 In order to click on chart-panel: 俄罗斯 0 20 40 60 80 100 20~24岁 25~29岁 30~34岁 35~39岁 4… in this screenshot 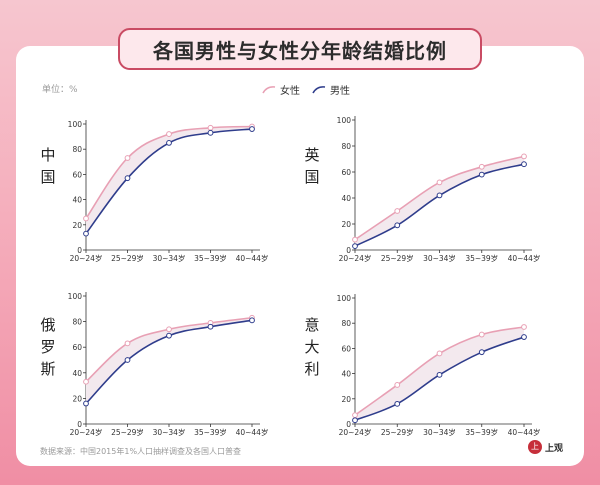, I will do `click(154, 364)`.